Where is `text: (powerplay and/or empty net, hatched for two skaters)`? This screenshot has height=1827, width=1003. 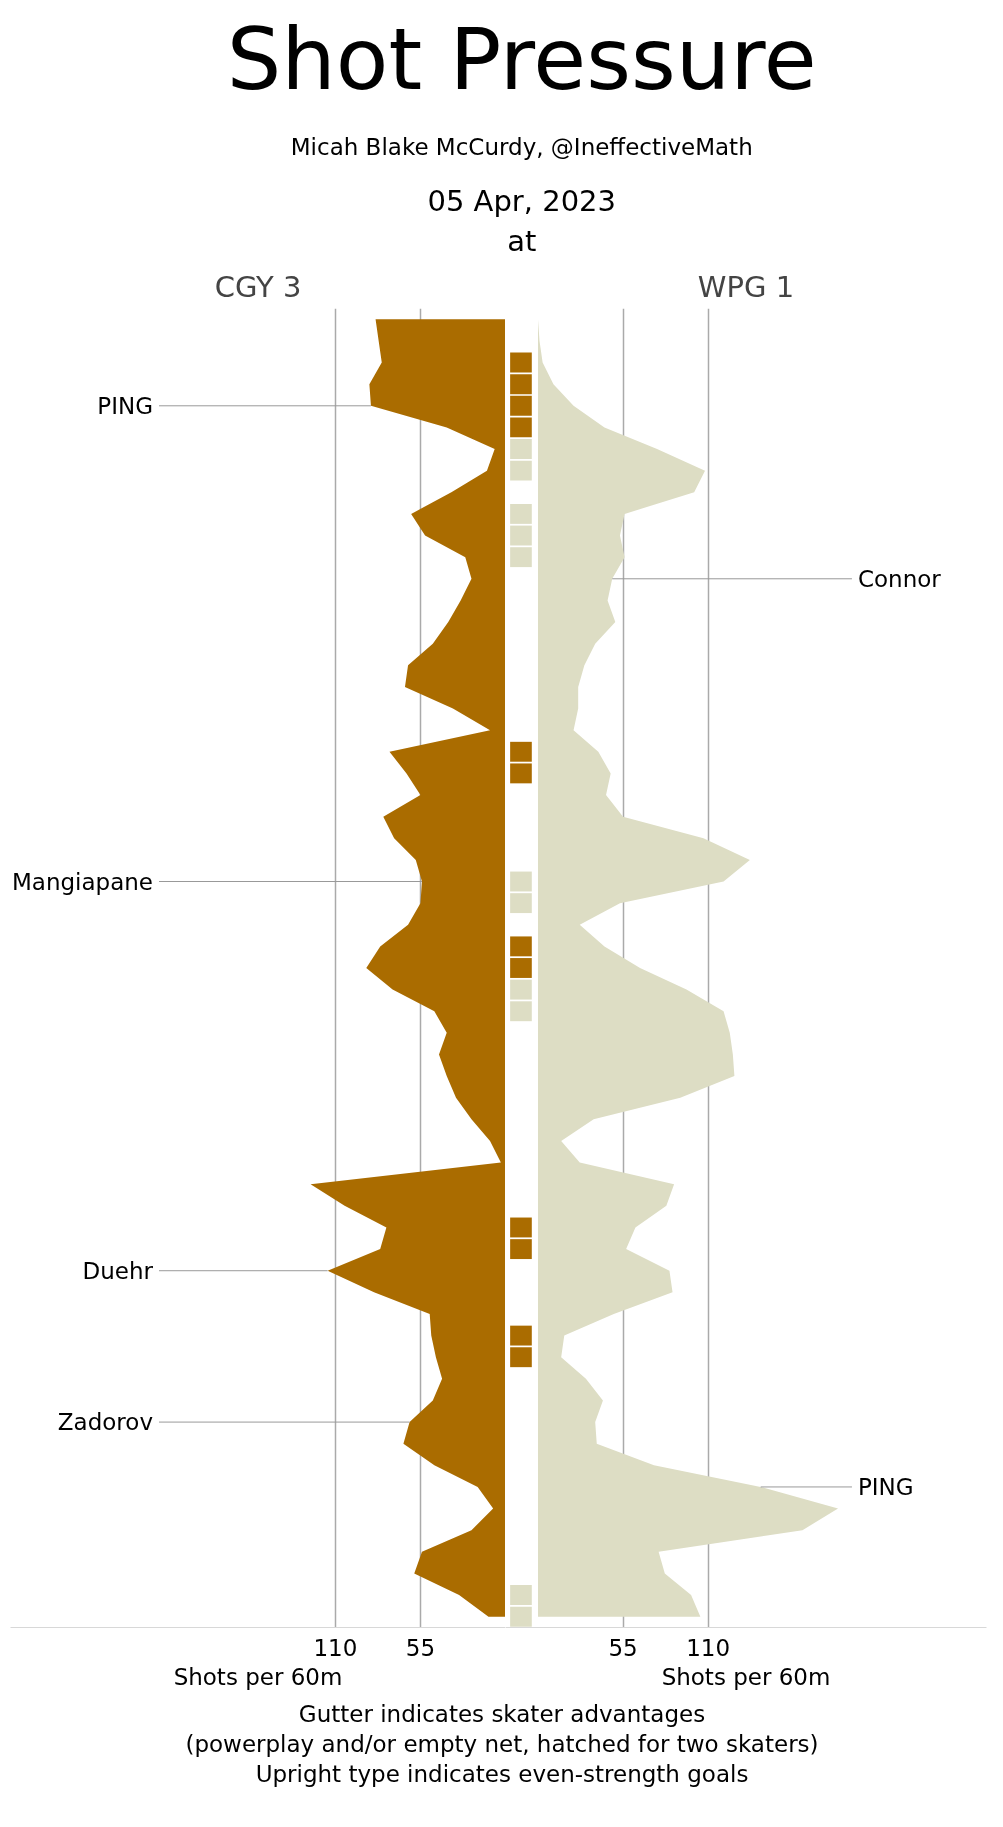
text: (powerplay and/or empty net, hatched for two skaters) is located at coordinates (502, 1743).